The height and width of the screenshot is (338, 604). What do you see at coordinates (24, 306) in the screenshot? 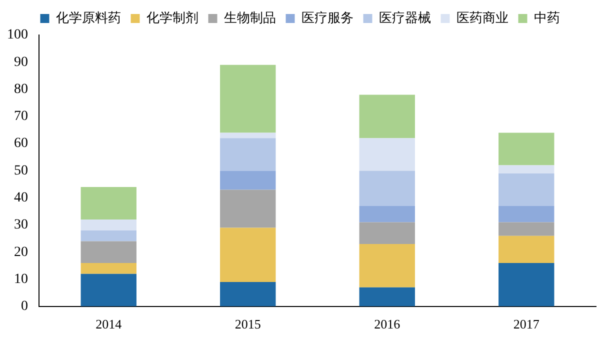
I see `y-tick-label: 0` at bounding box center [24, 306].